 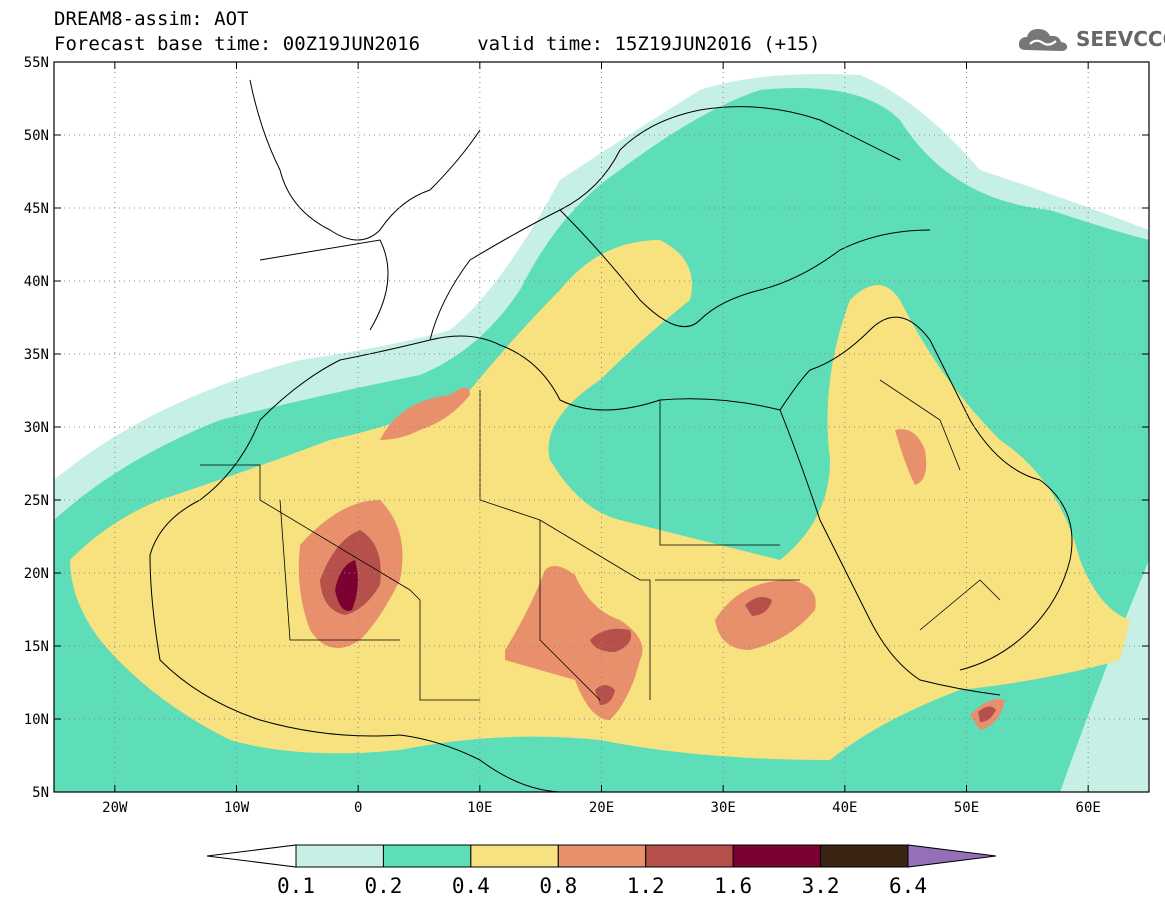 What do you see at coordinates (966, 808) in the screenshot?
I see `lon-label: 50E` at bounding box center [966, 808].